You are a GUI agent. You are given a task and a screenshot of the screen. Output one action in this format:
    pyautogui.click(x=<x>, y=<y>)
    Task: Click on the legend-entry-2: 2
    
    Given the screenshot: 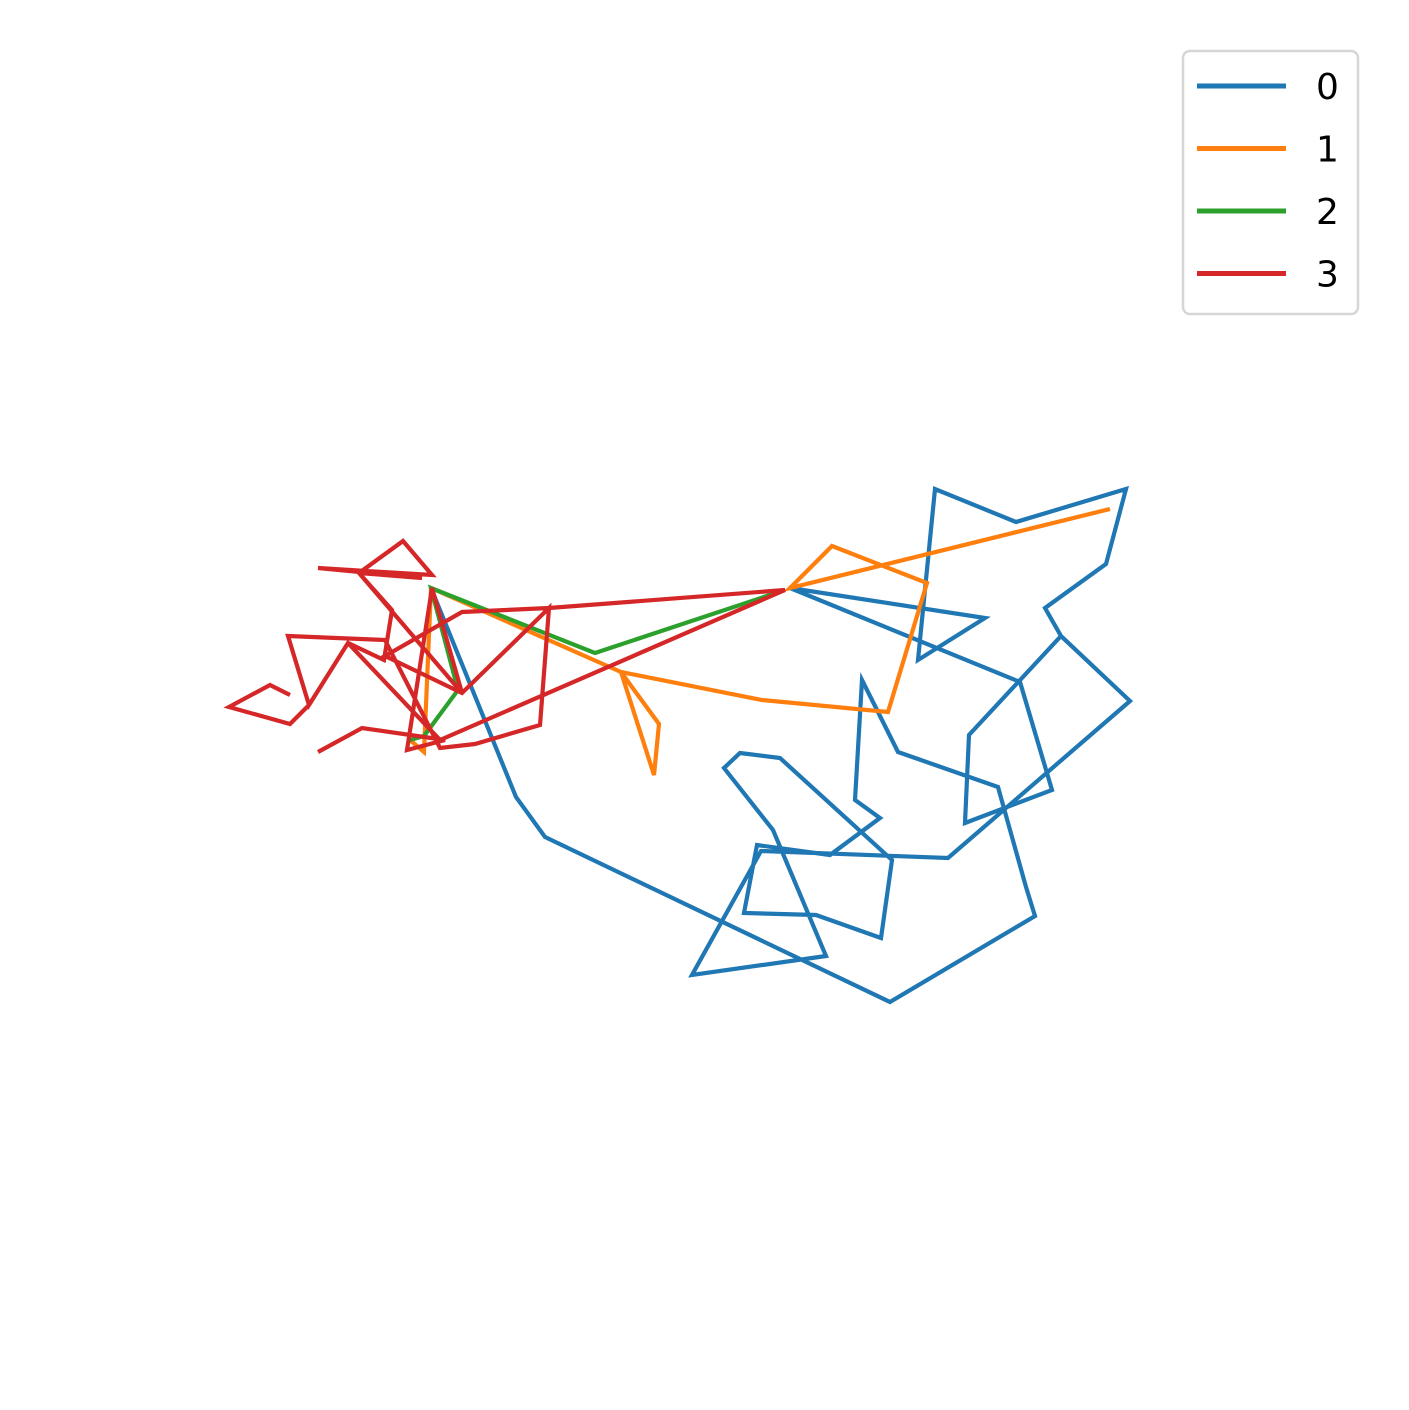 What is the action you would take?
    pyautogui.click(x=1268, y=212)
    